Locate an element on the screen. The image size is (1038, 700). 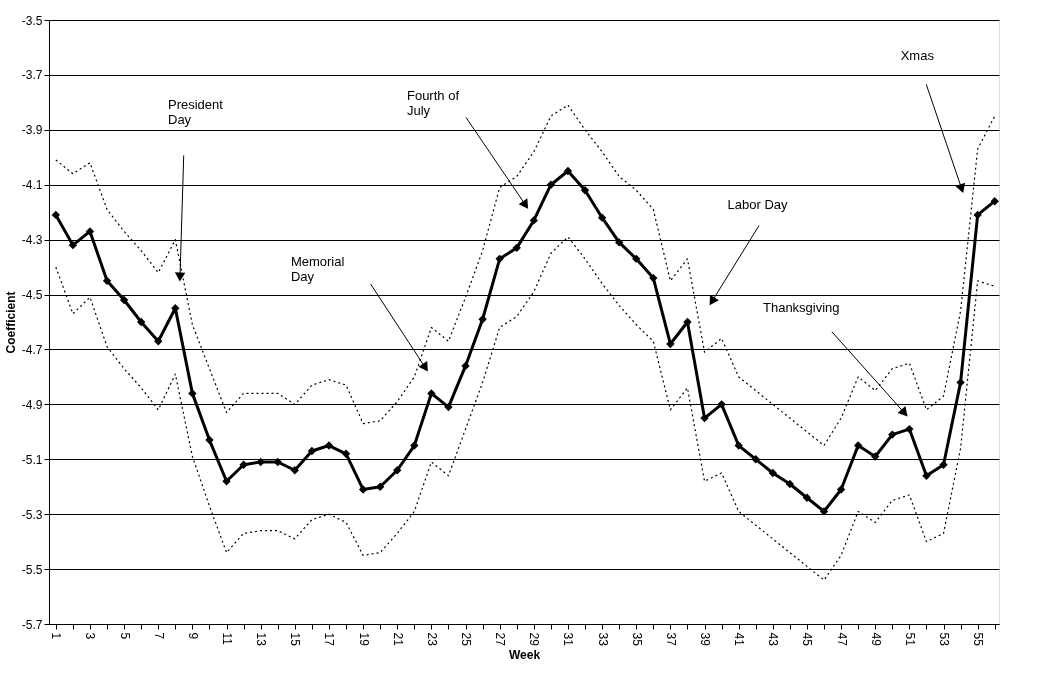
annotation: Labor Day is located at coordinates (758, 205).